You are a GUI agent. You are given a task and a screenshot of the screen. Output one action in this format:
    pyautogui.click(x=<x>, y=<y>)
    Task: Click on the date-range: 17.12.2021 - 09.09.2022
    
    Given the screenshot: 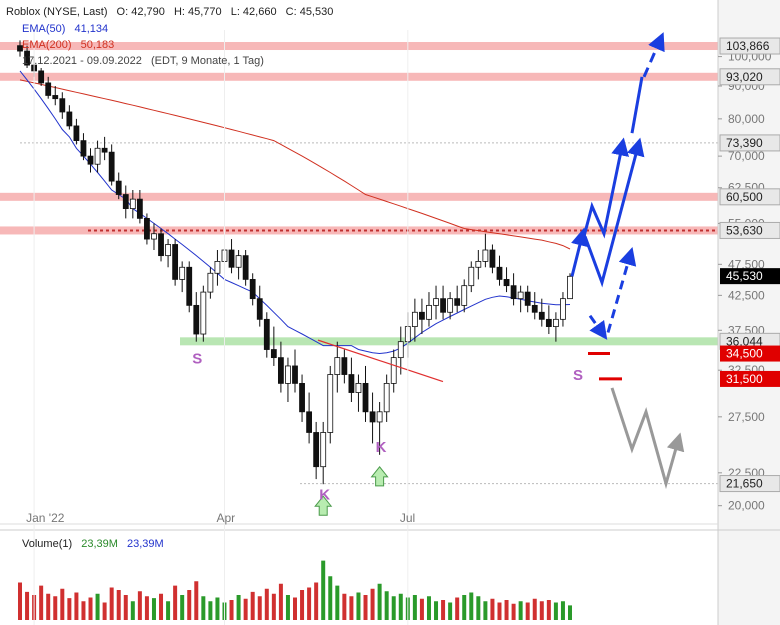 What is the action you would take?
    pyautogui.click(x=82, y=61)
    